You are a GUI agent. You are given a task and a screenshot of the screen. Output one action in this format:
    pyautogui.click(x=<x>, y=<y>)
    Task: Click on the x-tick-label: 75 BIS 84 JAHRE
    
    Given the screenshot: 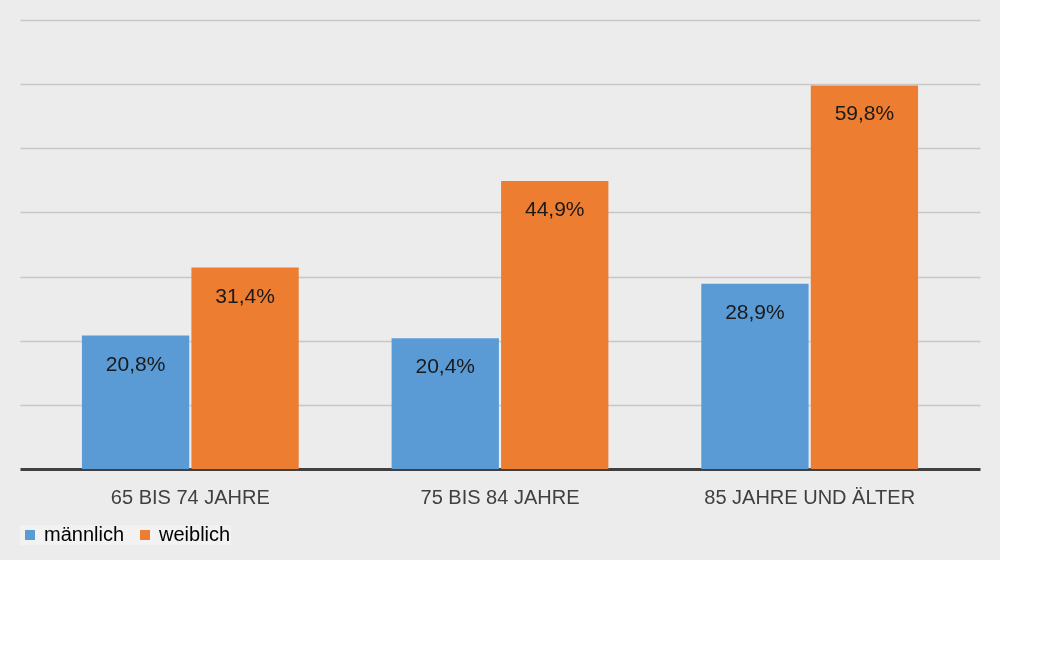 What is the action you would take?
    pyautogui.click(x=500, y=496)
    